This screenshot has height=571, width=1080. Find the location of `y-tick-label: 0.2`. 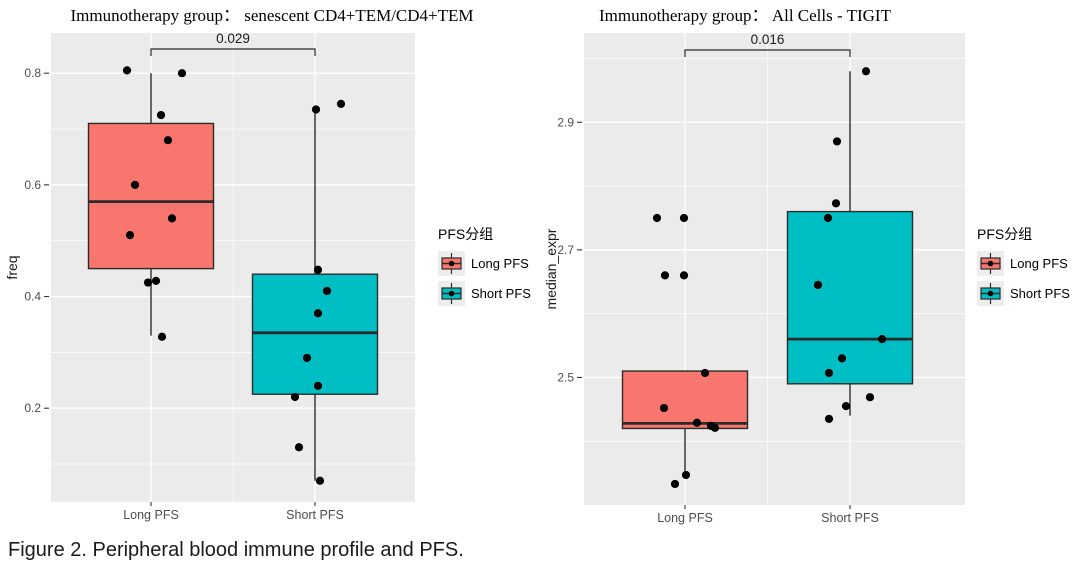

y-tick-label: 0.2 is located at coordinates (32, 408).